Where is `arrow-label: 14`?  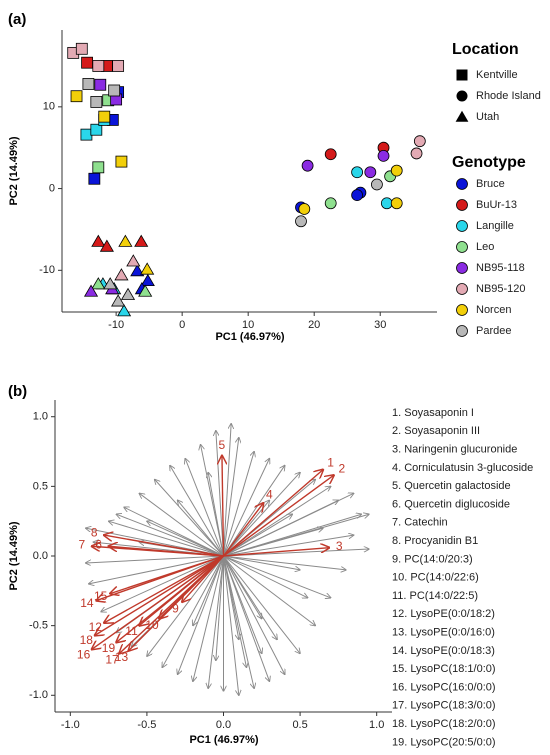
arrow-label: 14 is located at coordinates (87, 603).